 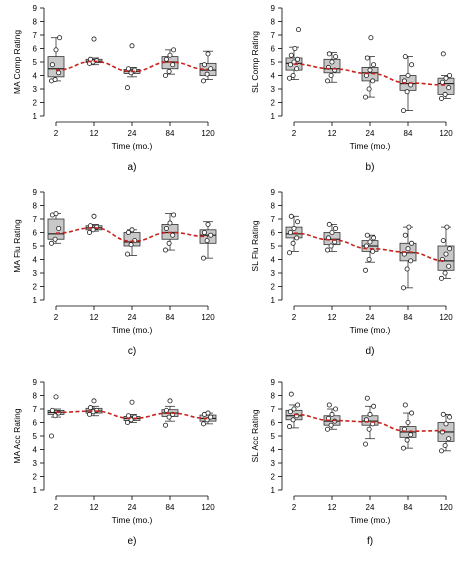 What do you see at coordinates (132, 541) in the screenshot?
I see `panel-label: e)` at bounding box center [132, 541].